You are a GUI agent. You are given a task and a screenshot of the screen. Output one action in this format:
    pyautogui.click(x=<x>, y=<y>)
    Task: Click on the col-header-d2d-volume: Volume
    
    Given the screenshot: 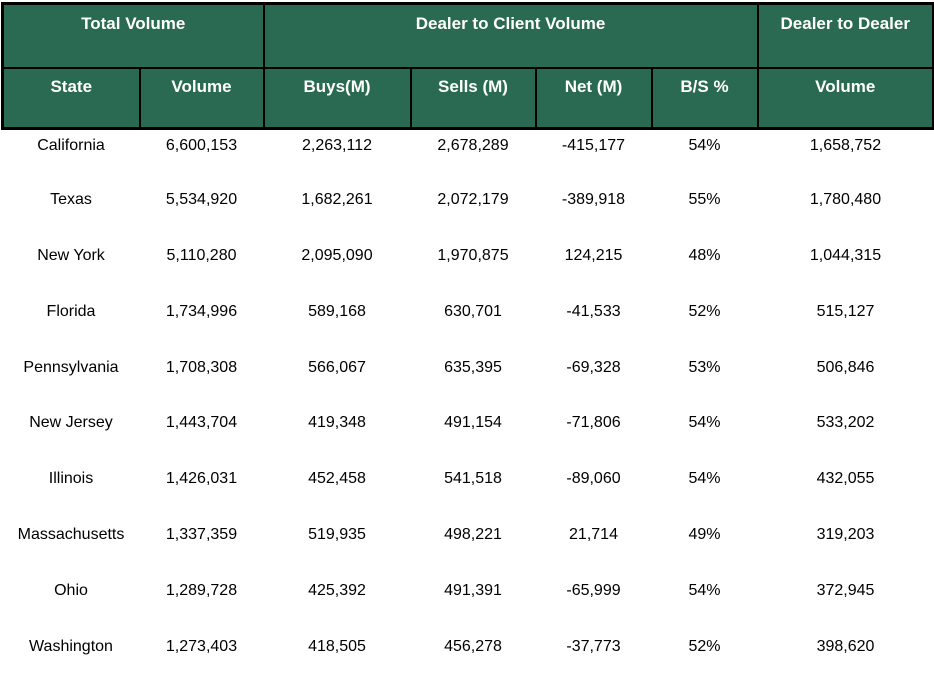 What is the action you would take?
    pyautogui.click(x=845, y=98)
    